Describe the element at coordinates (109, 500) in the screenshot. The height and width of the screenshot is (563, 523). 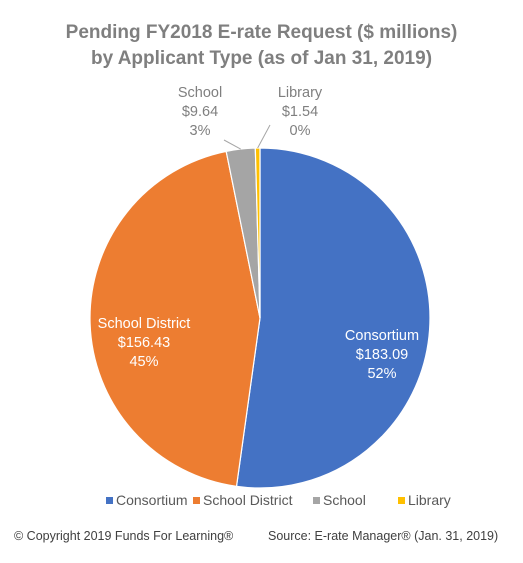
I see `legend-swatch-consortium` at that location.